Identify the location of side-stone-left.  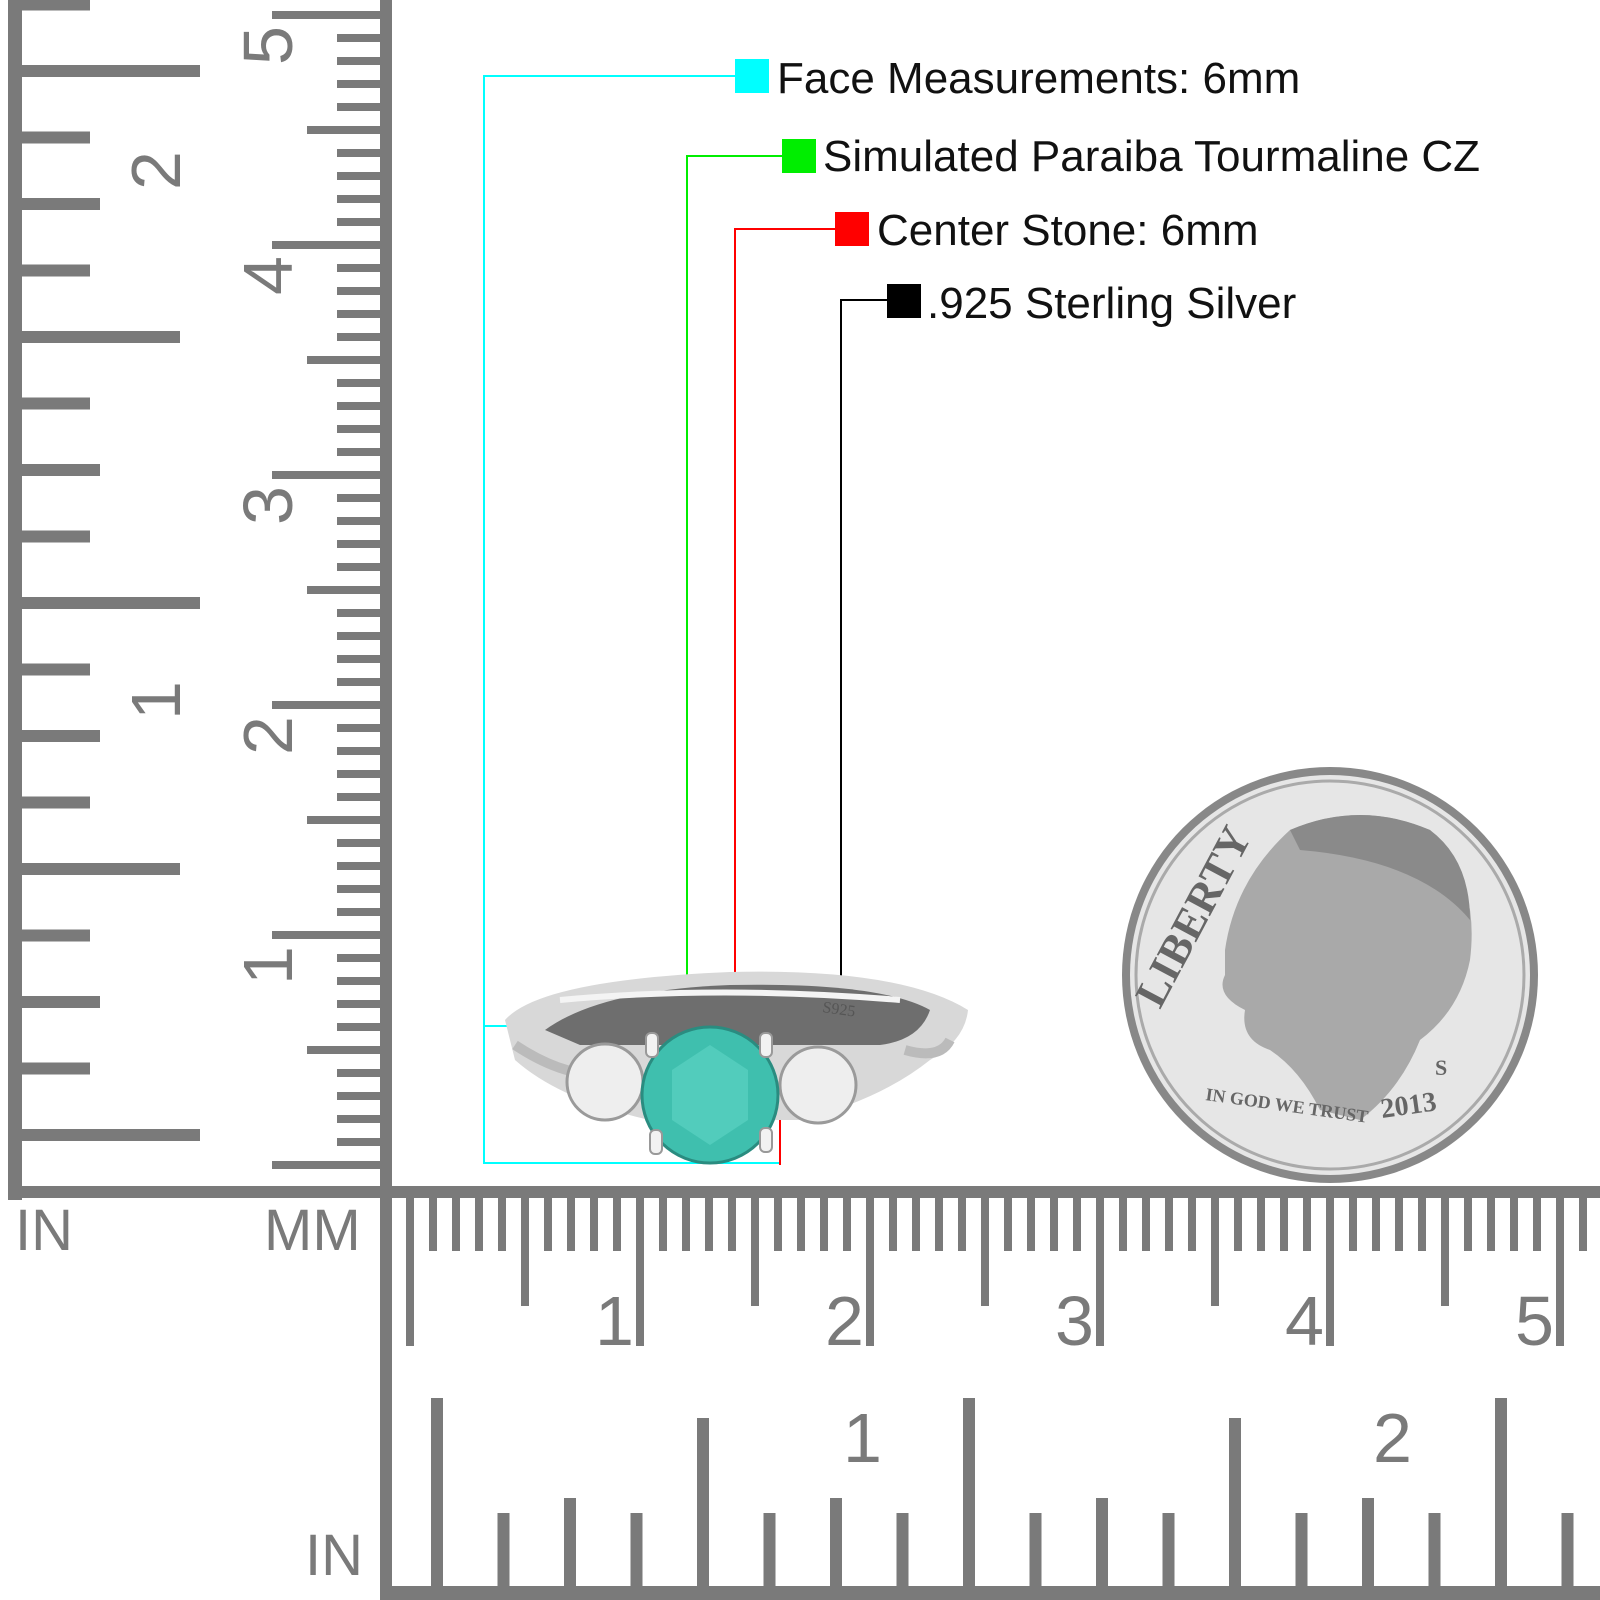
(605, 1082).